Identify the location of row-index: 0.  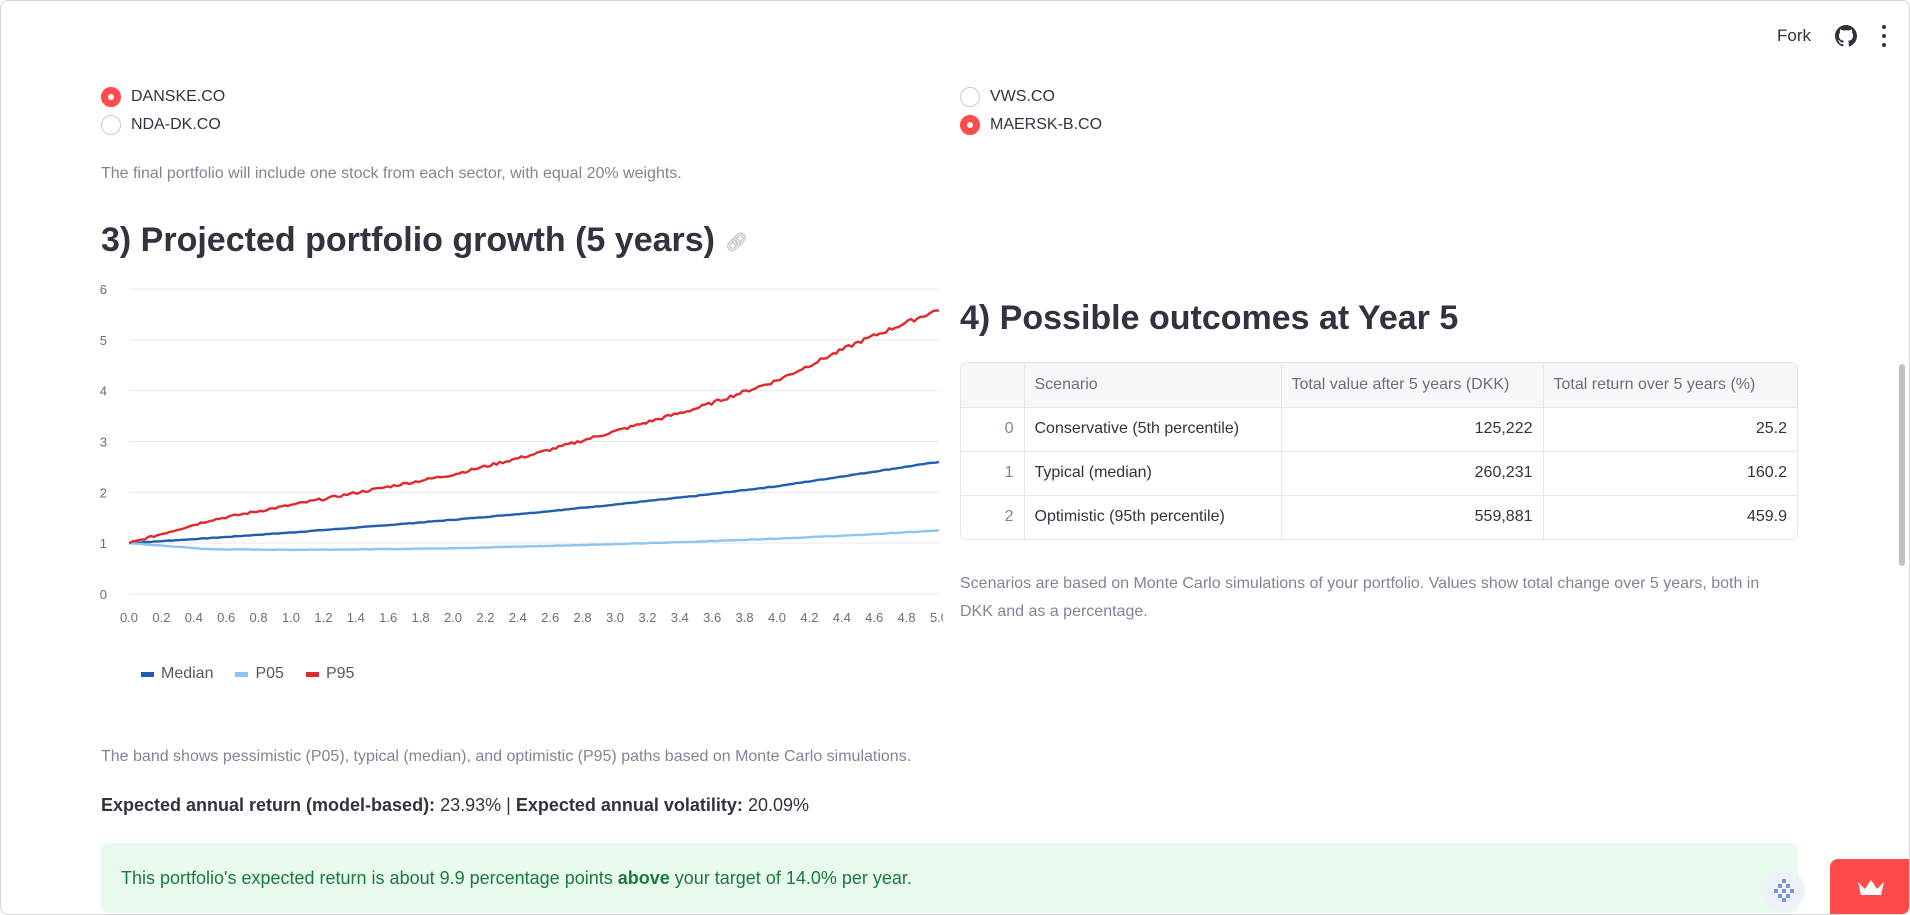
(993, 429).